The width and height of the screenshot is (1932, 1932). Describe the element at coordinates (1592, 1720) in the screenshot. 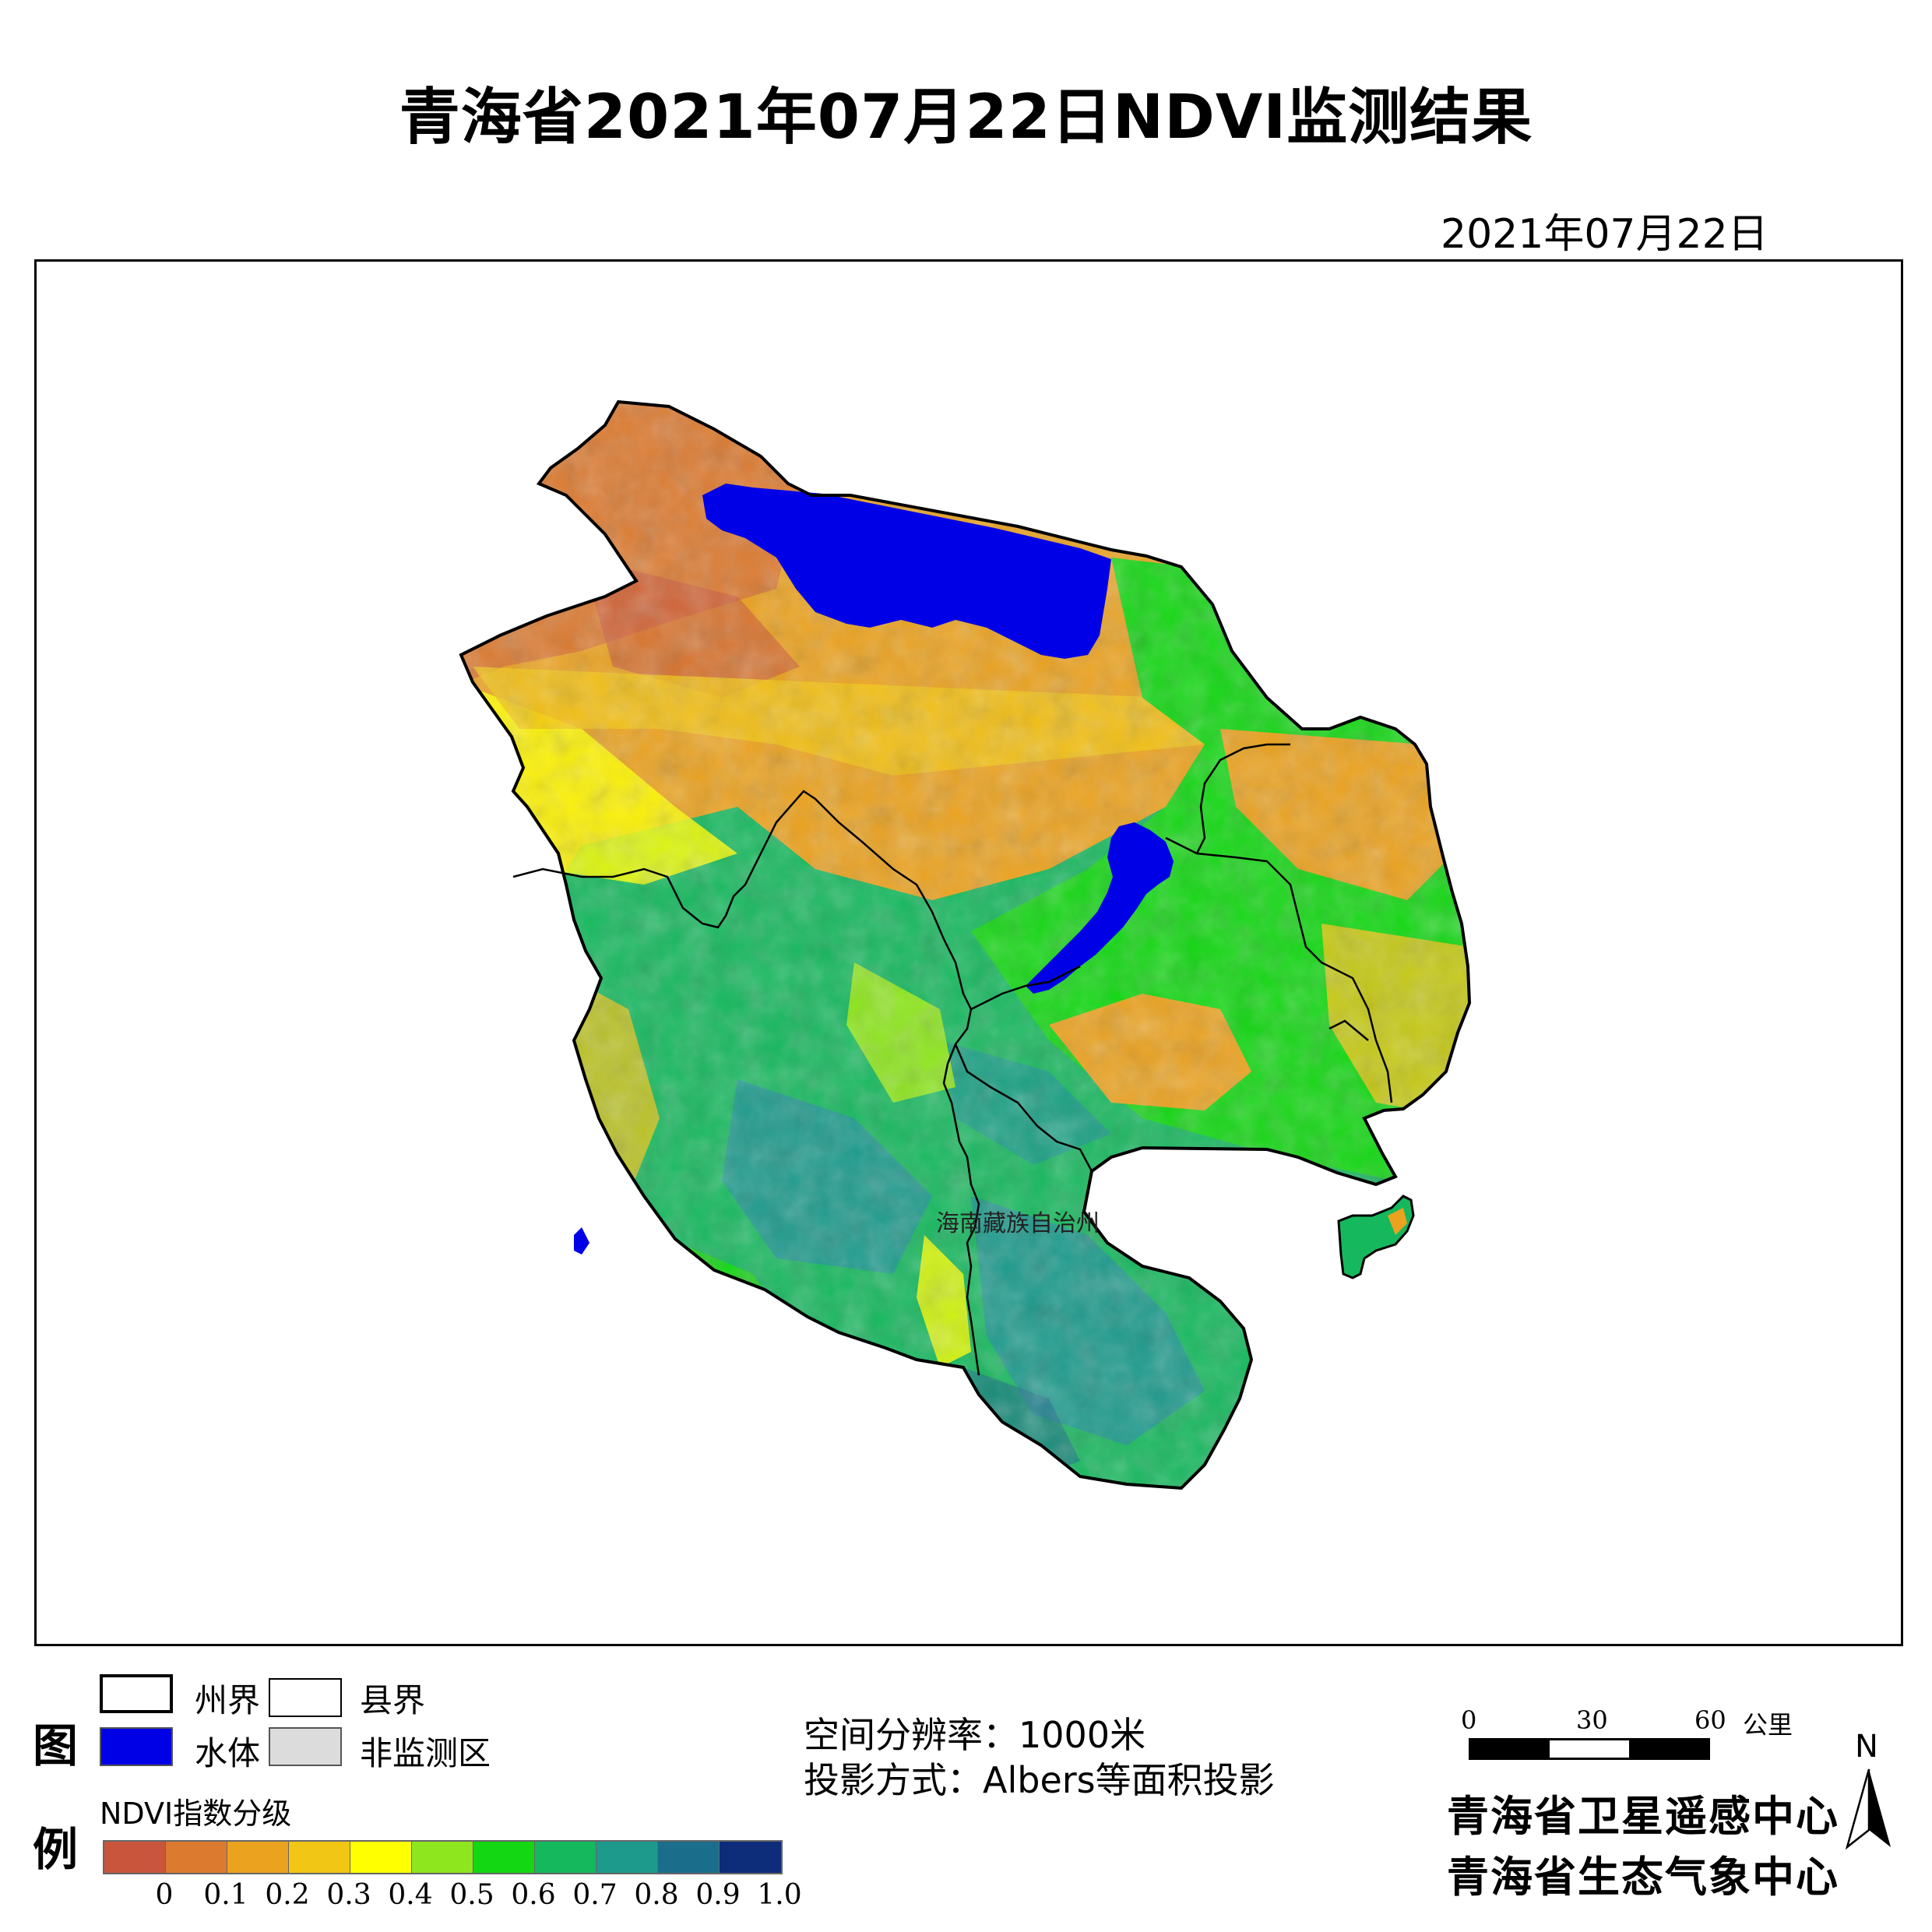

I see `scale-tick-30: 30` at that location.